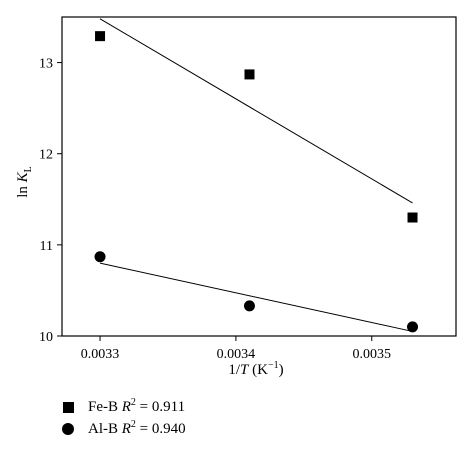 This screenshot has height=451, width=474. I want to click on legend-label-al-b: Al-B R2 = 0.940, so click(137, 428).